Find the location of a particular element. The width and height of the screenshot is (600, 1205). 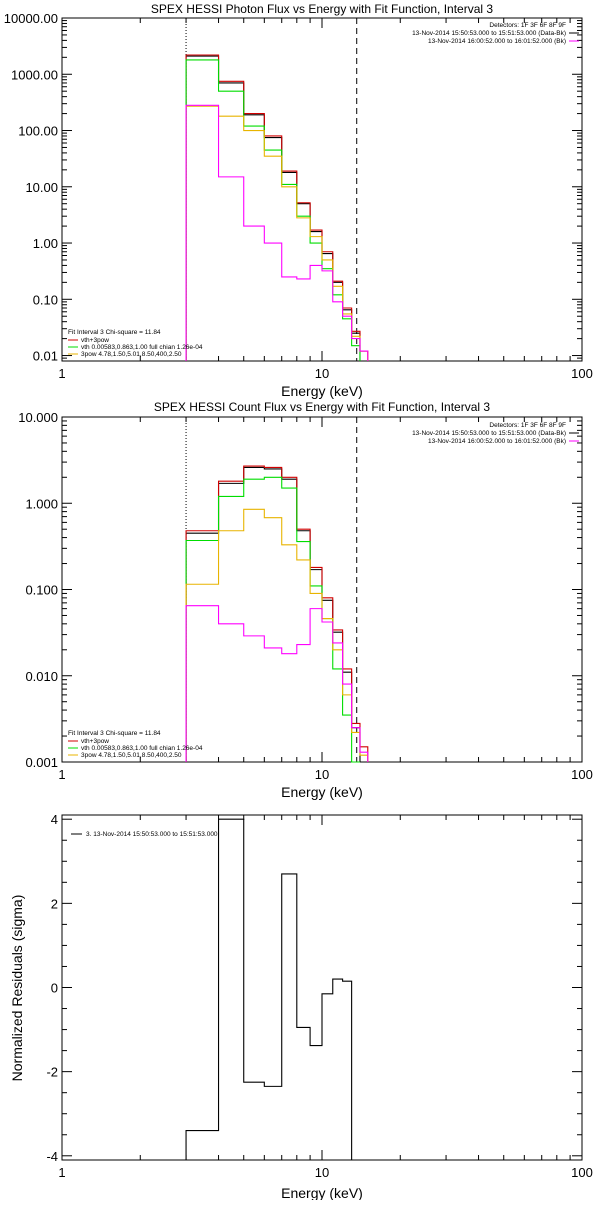

count-legend-fit-header: Fit Interval 3 Chi-square = 11.84 is located at coordinates (114, 733).